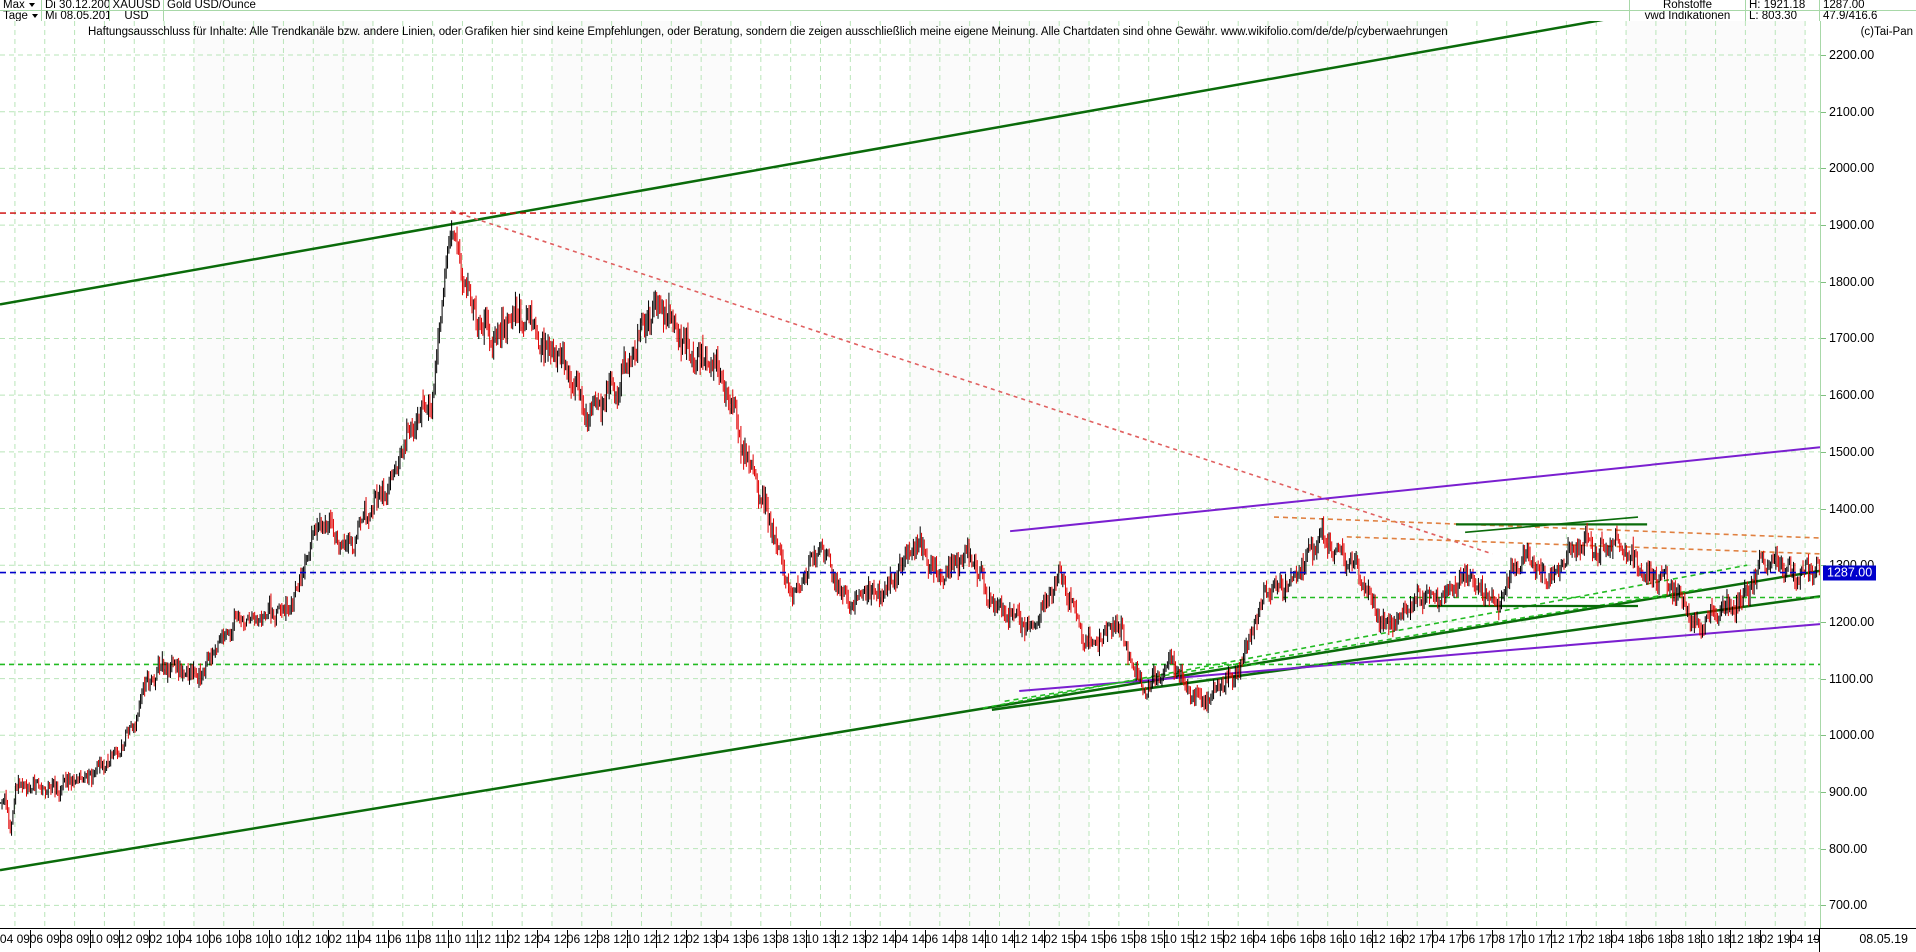 The width and height of the screenshot is (1916, 952). I want to click on date-tick-label: 10 13, so click(820, 939).